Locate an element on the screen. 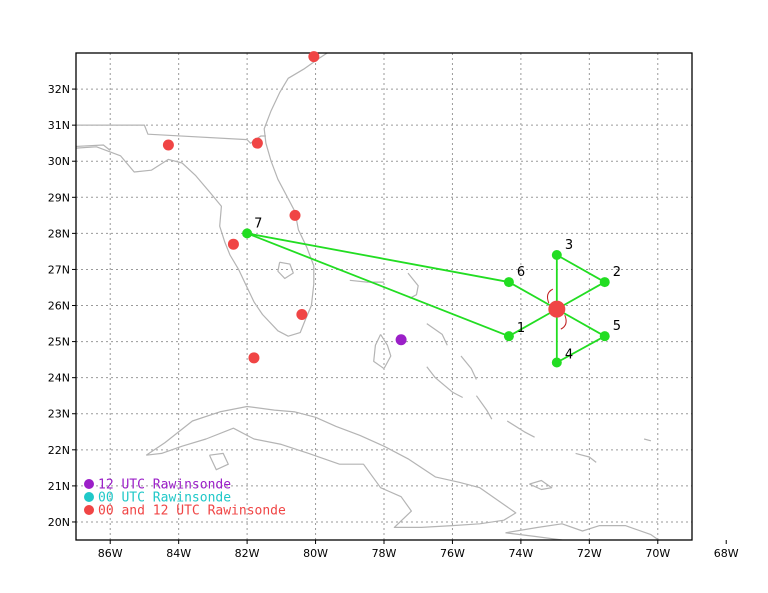  tick-label-lat: 24N is located at coordinates (59, 378).